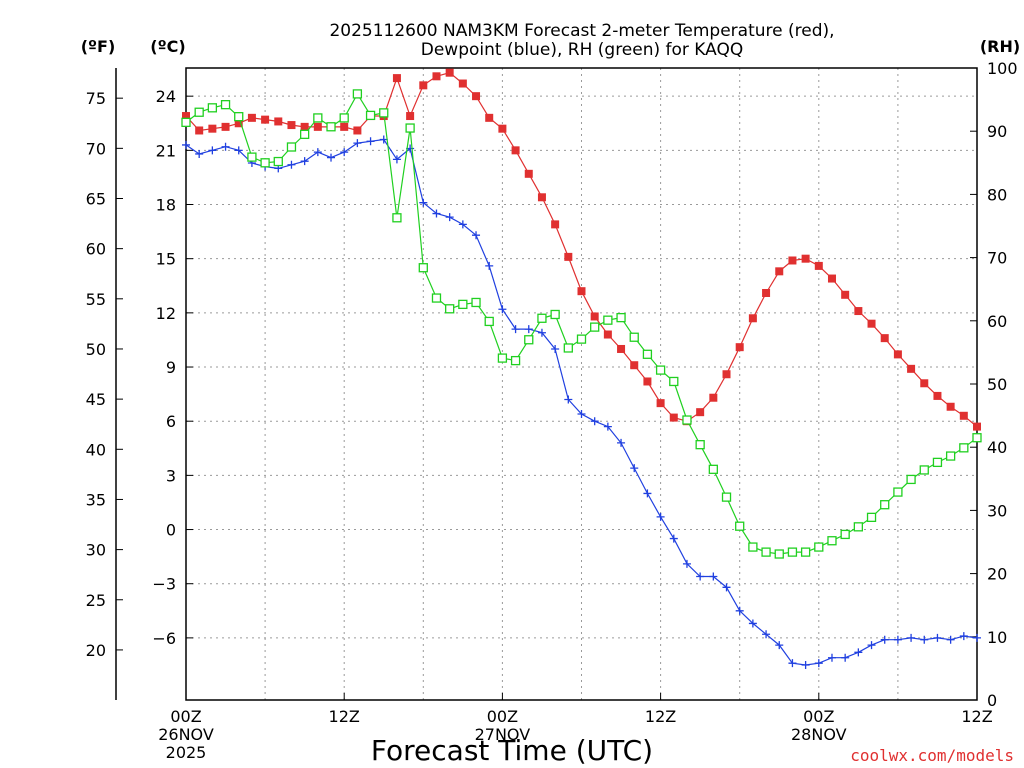 The width and height of the screenshot is (1024, 768). What do you see at coordinates (96, 198) in the screenshot?
I see `fahrenheit-tick-label: 65` at bounding box center [96, 198].